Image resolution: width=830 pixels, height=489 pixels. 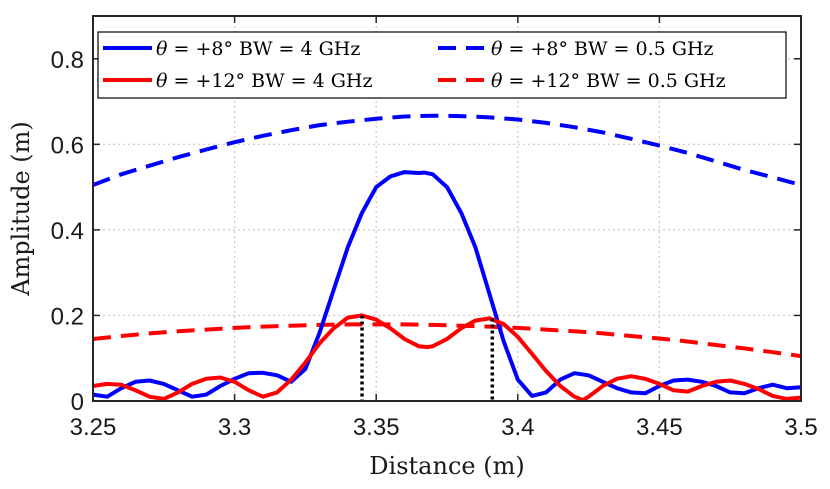 I want to click on legend-box, so click(x=442, y=65).